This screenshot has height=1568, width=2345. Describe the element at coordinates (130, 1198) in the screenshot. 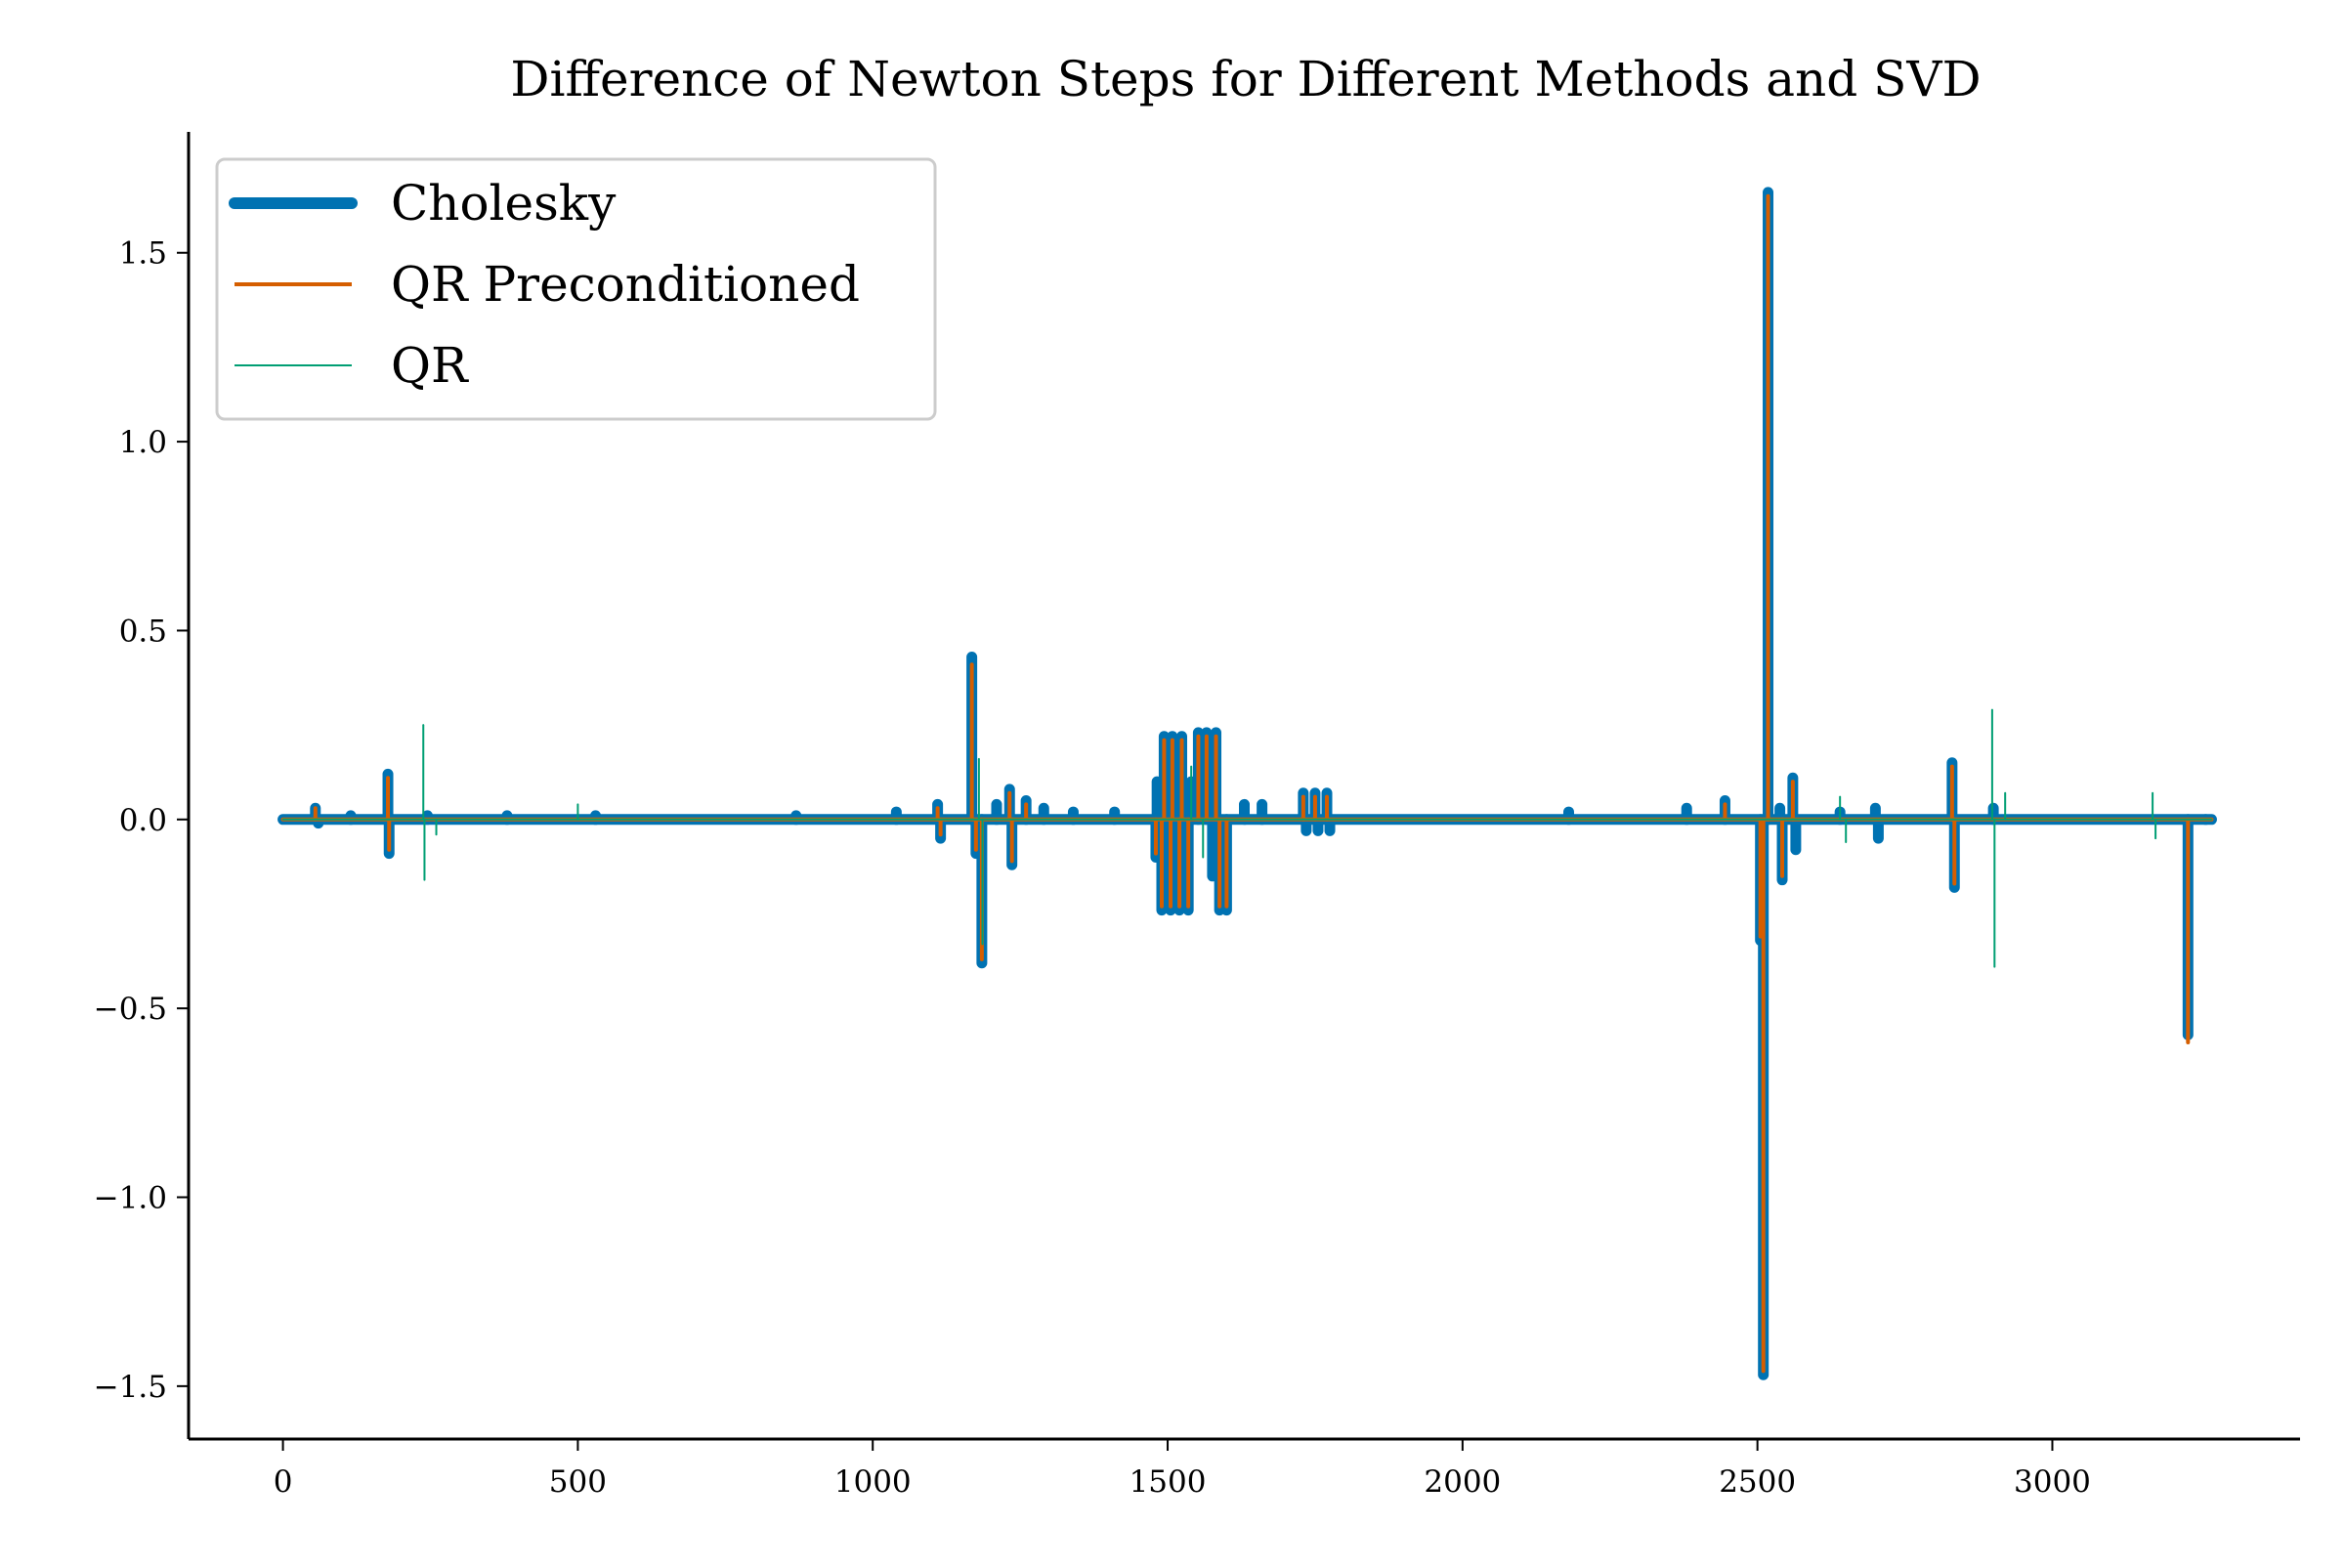

I see `y-tick-label: −1.0` at that location.